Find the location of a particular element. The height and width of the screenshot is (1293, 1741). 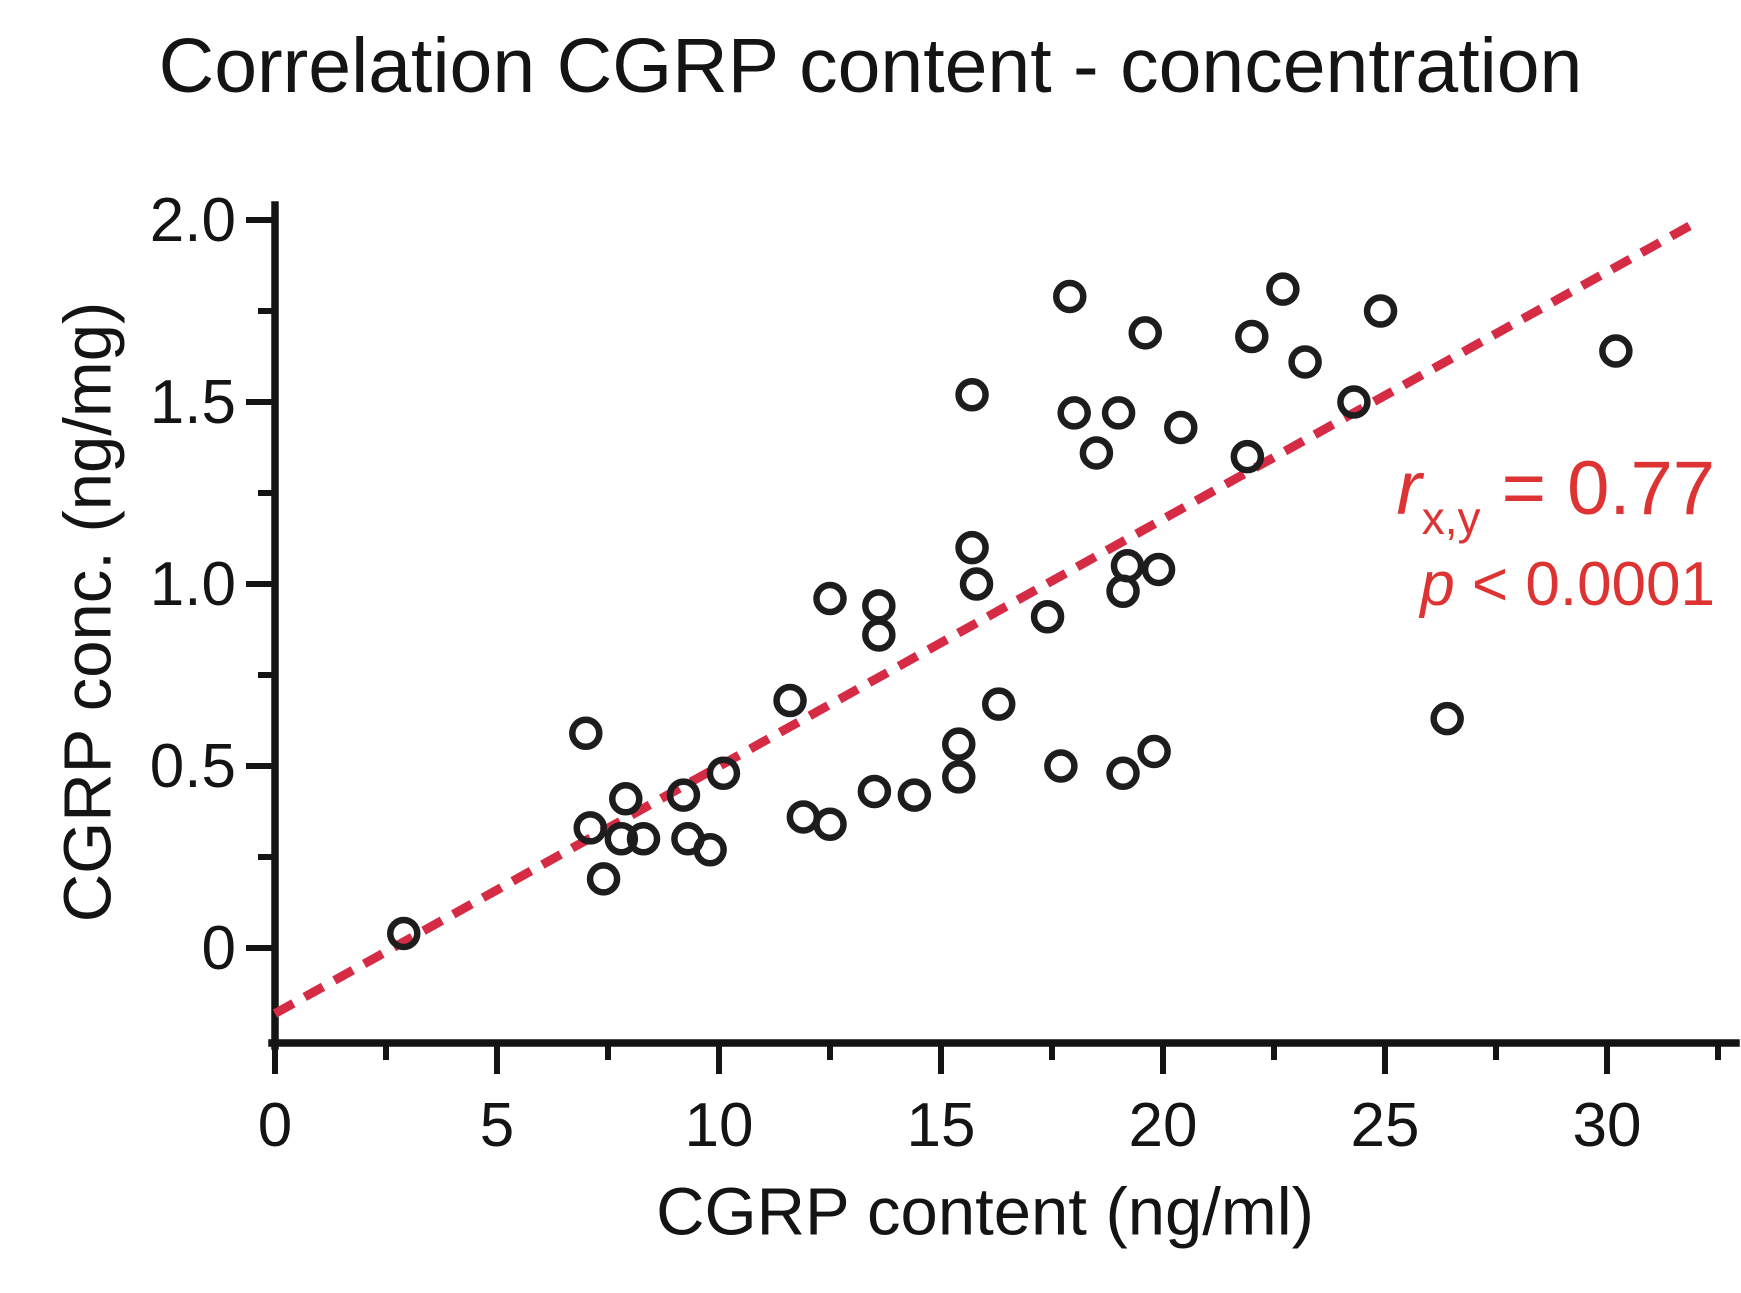

y-tick-label: 0.5 is located at coordinates (193, 766).